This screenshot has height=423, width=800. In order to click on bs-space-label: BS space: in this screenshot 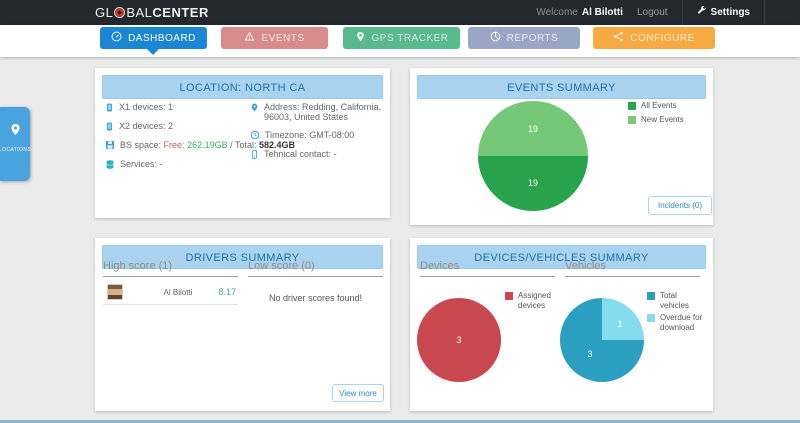, I will do `click(141, 145)`.